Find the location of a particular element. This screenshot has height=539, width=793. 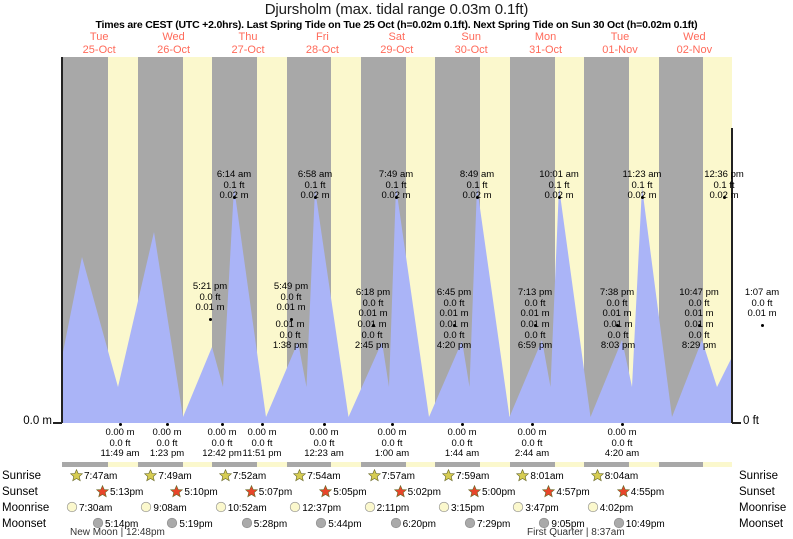

high-tide-0-marker is located at coordinates (234, 197).